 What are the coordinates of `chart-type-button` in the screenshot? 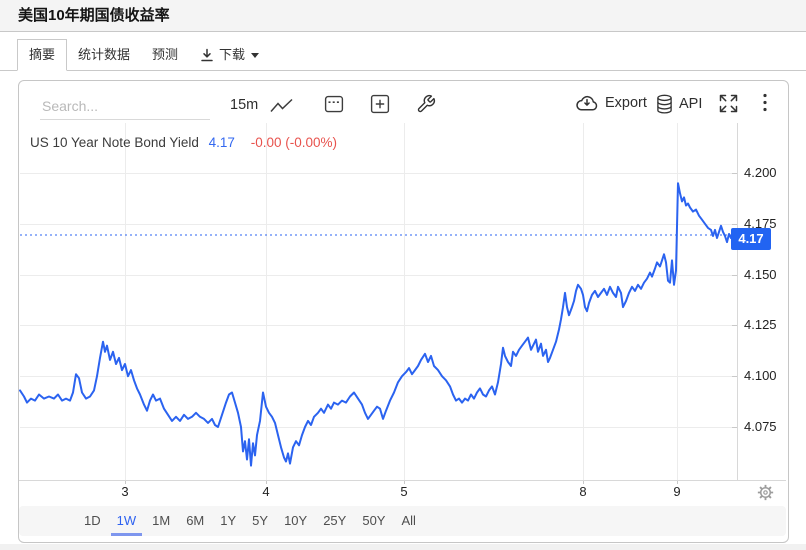 It's located at (281, 106).